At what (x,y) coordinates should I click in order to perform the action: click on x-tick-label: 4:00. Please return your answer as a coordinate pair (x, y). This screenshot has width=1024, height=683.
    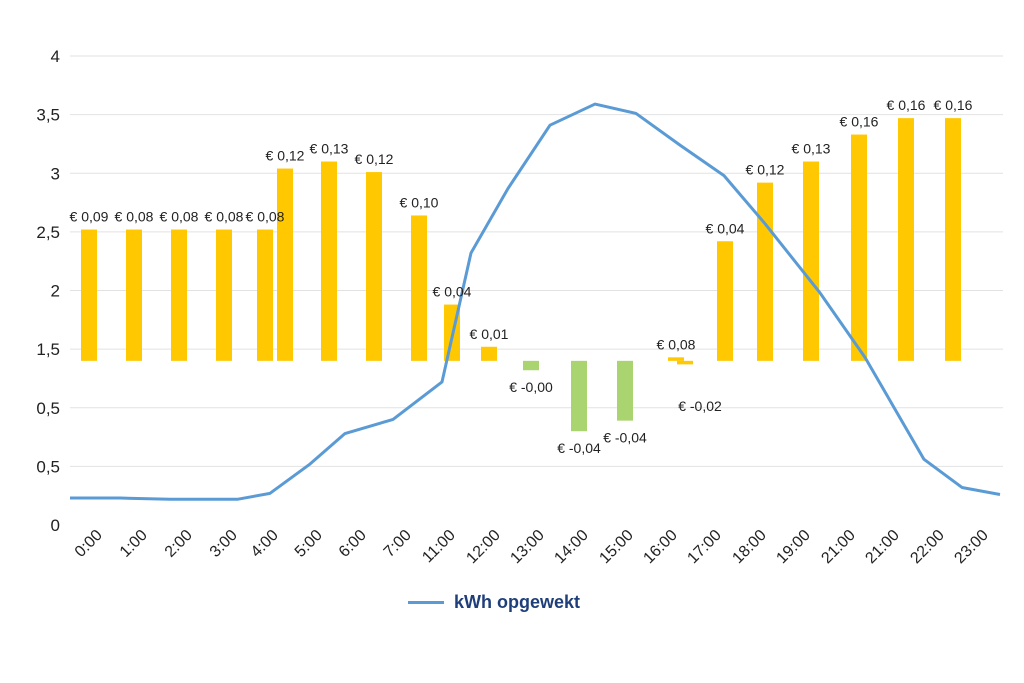
    Looking at the image, I should click on (265, 544).